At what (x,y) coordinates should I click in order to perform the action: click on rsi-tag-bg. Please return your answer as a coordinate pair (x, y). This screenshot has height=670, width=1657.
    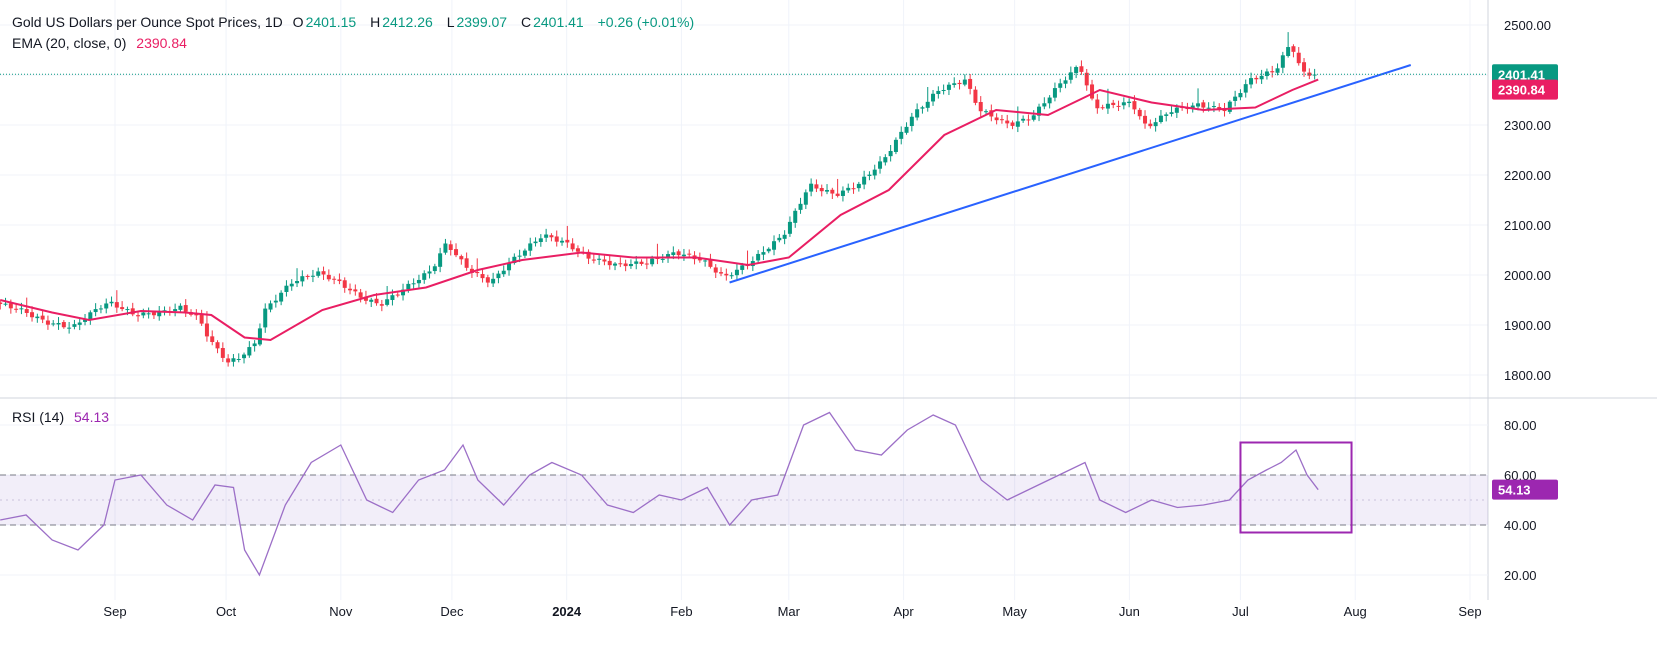
    Looking at the image, I should click on (1525, 489).